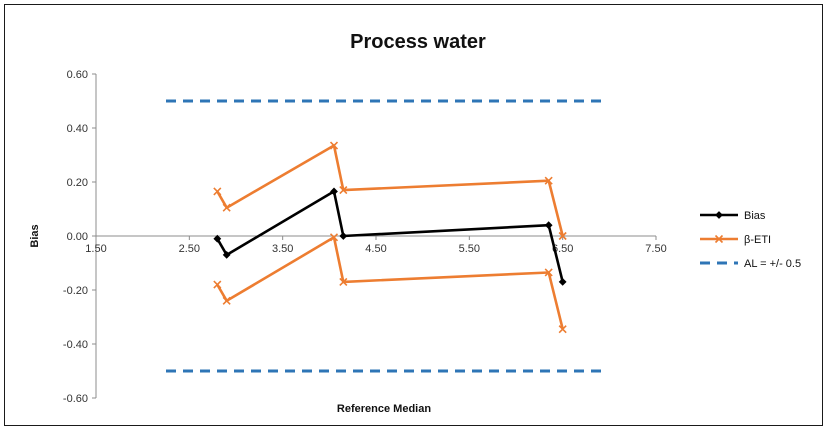 This screenshot has height=432, width=829. Describe the element at coordinates (75, 345) in the screenshot. I see `y-tick-label: -0.40` at that location.